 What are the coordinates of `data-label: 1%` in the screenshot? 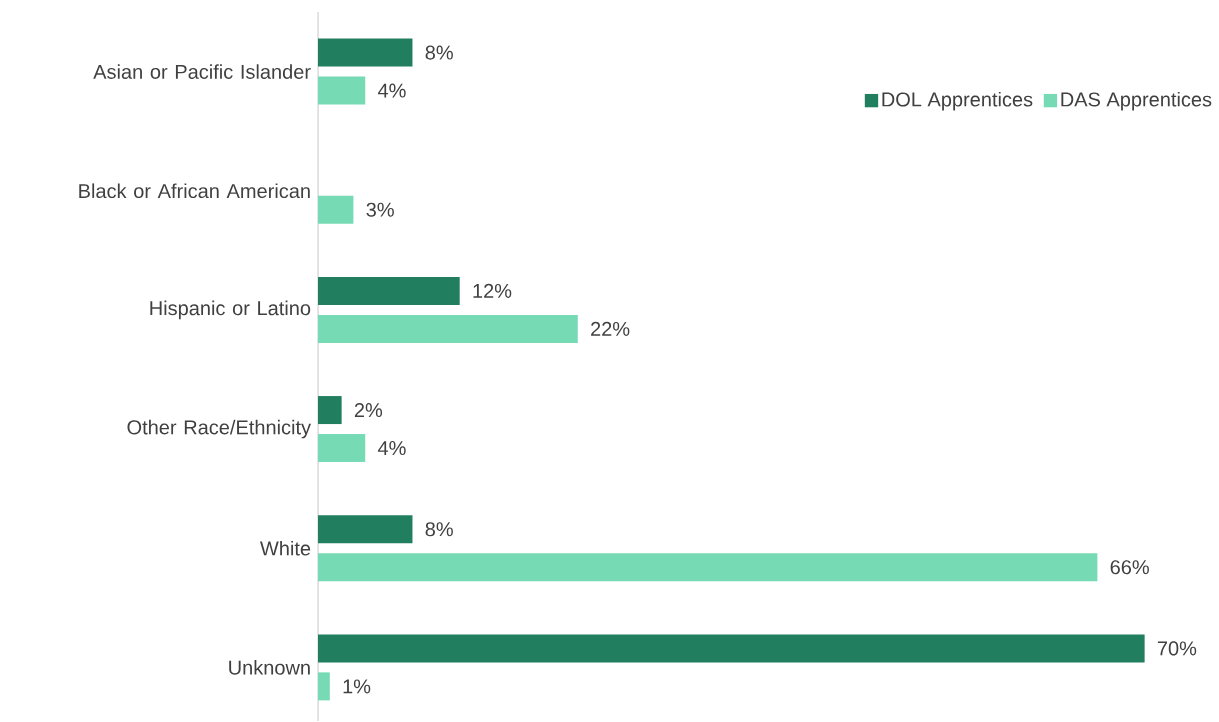 It's located at (357, 686).